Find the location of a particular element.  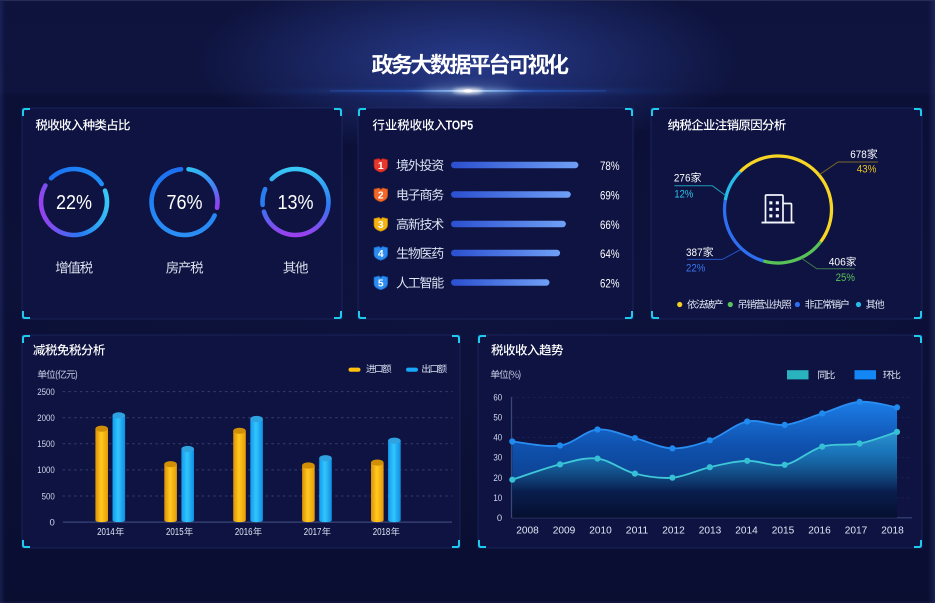

svg-text: 387 is located at coordinates (694, 253).